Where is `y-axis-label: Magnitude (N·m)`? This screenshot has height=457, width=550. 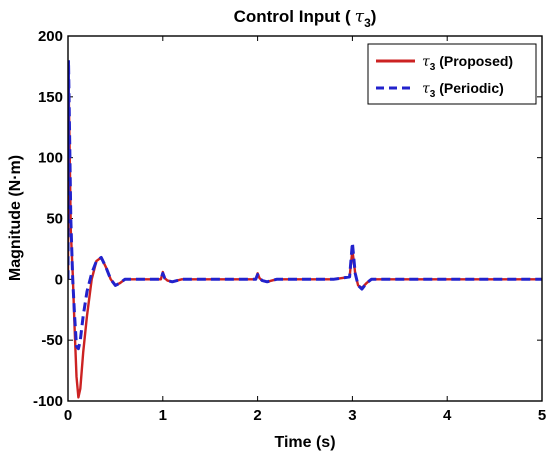 y-axis-label: Magnitude (N·m) is located at coordinates (15, 218).